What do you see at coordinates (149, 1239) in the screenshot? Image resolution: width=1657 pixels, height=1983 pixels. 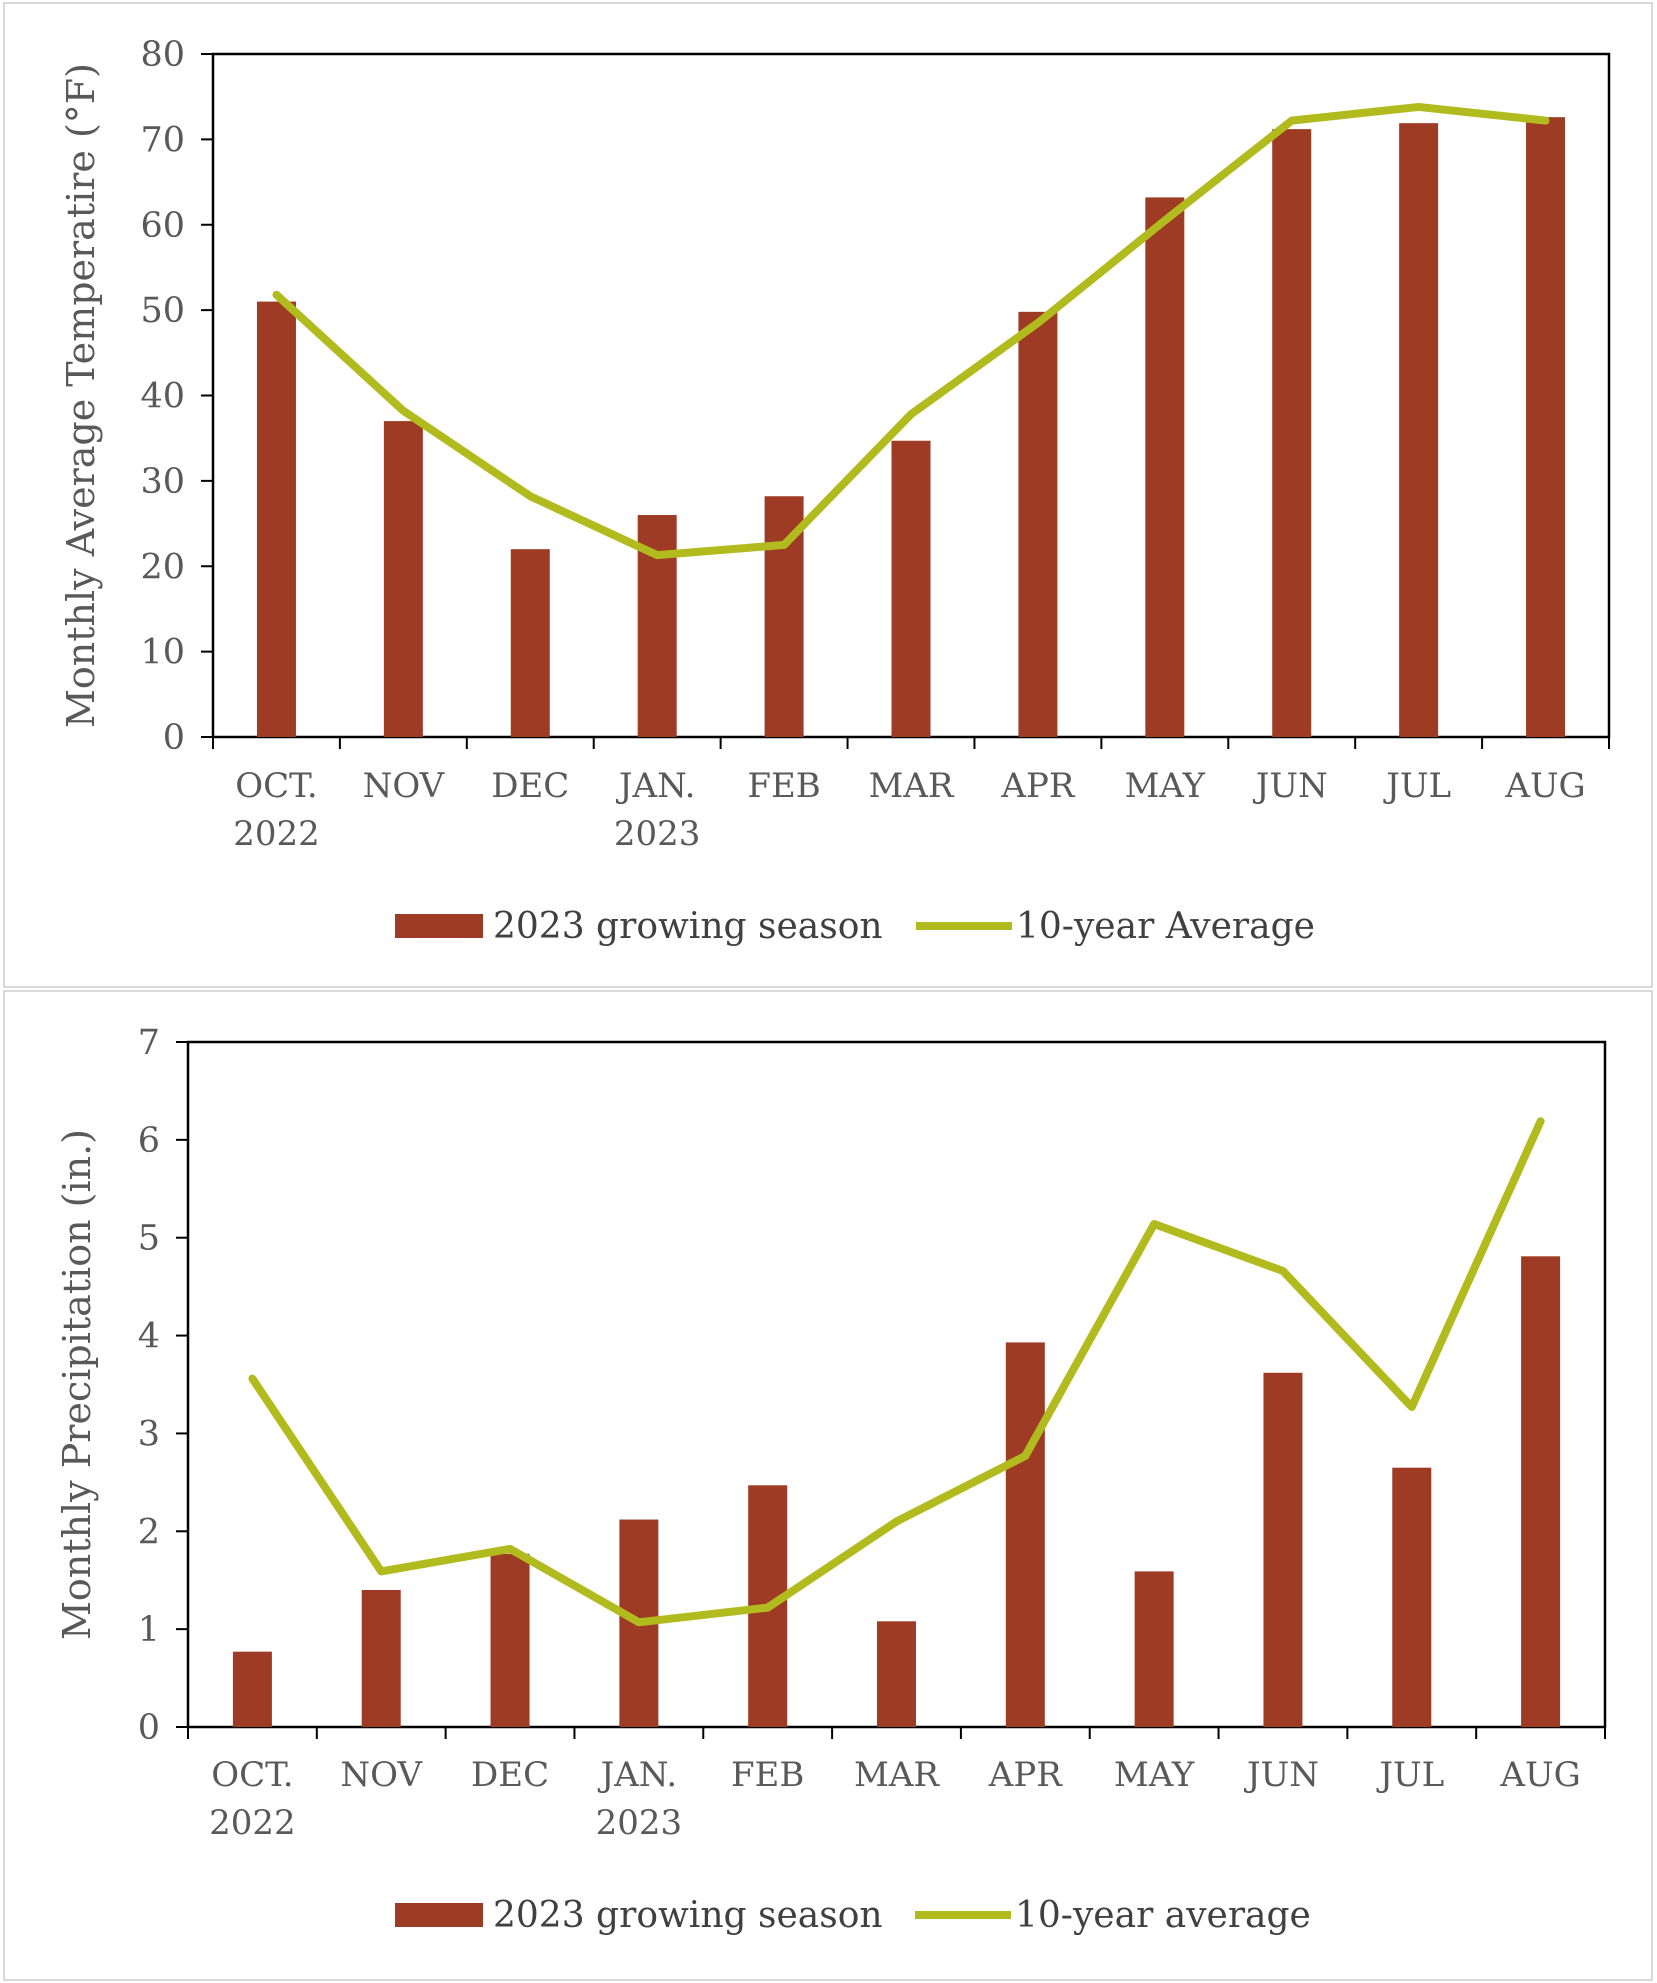 I see `y-tick-label: 5` at bounding box center [149, 1239].